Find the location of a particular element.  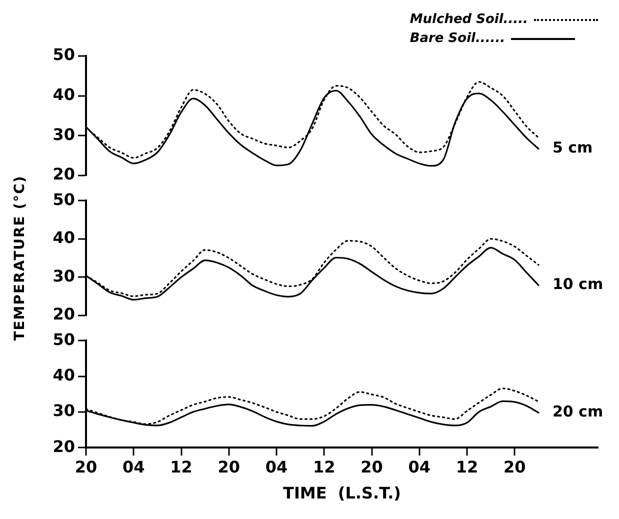

annotation: 5 cm is located at coordinates (572, 147).